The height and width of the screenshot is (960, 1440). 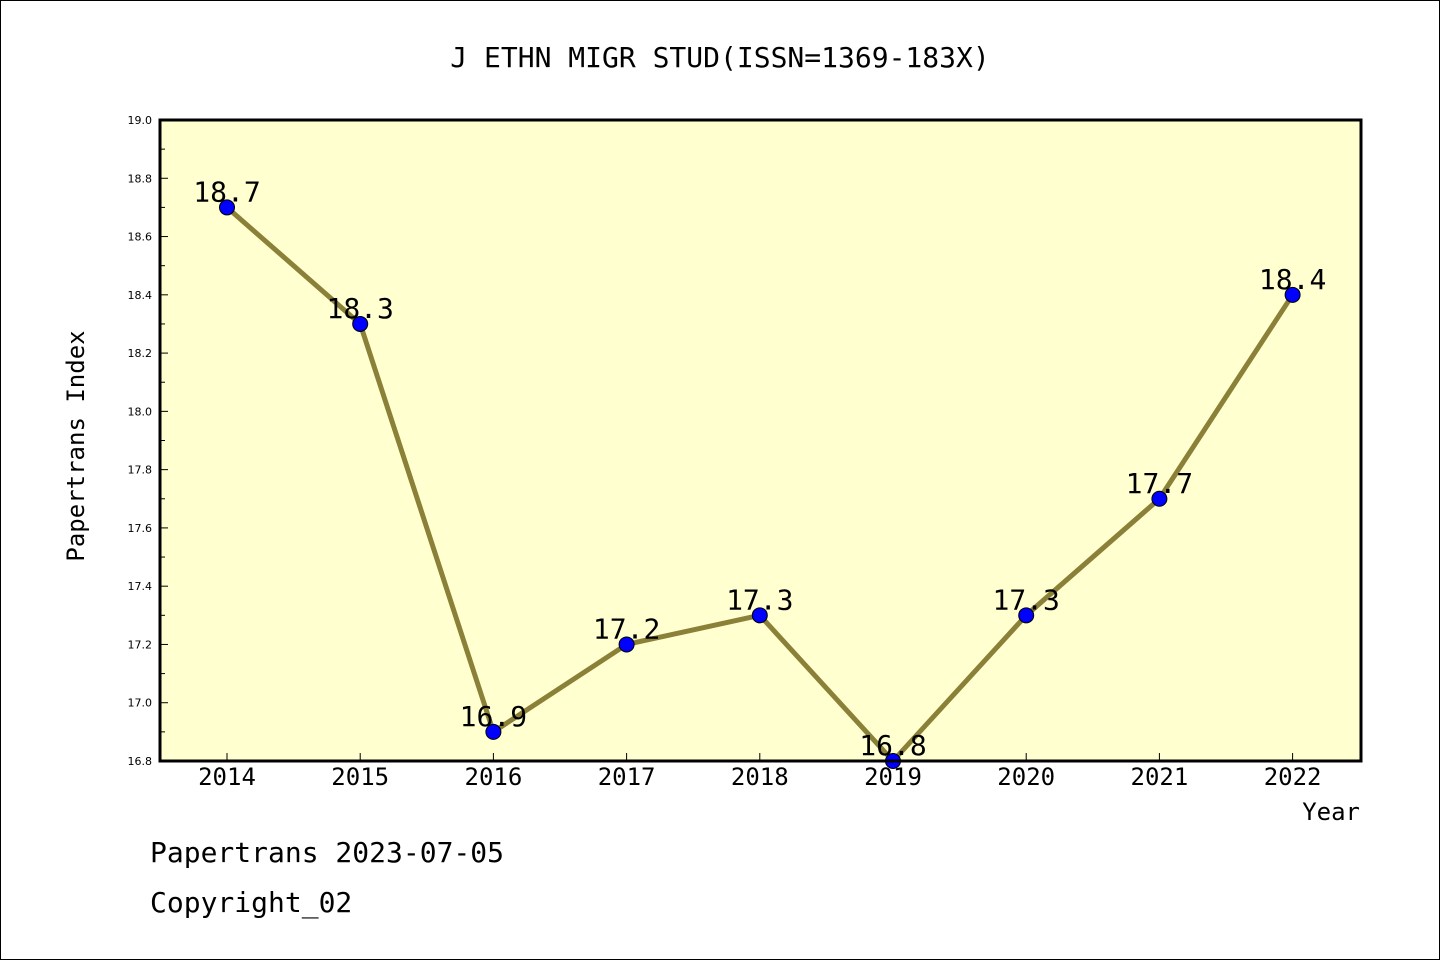 I want to click on x-tick-label: 2020, so click(x=1026, y=777).